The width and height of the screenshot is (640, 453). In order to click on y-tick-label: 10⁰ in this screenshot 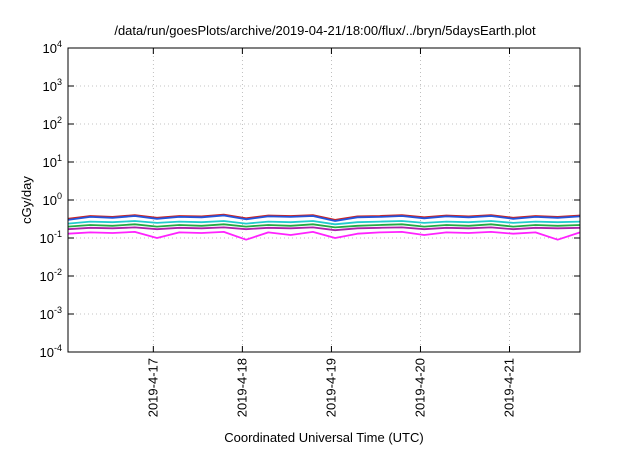, I will do `click(52, 199)`.